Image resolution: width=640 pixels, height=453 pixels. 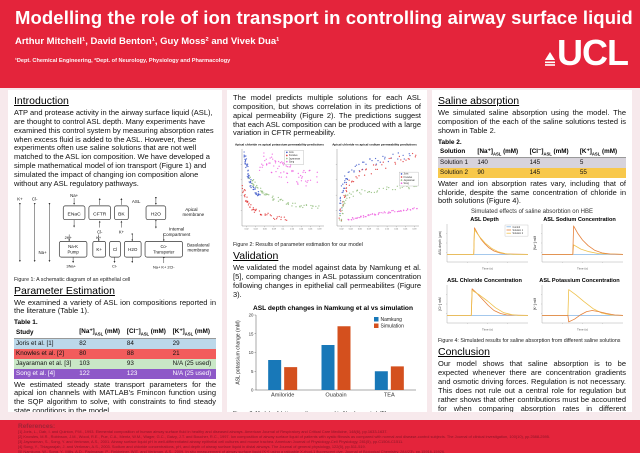 What do you see at coordinates (121, 214) in the screenshot?
I see `bk-label: BK` at bounding box center [121, 214].